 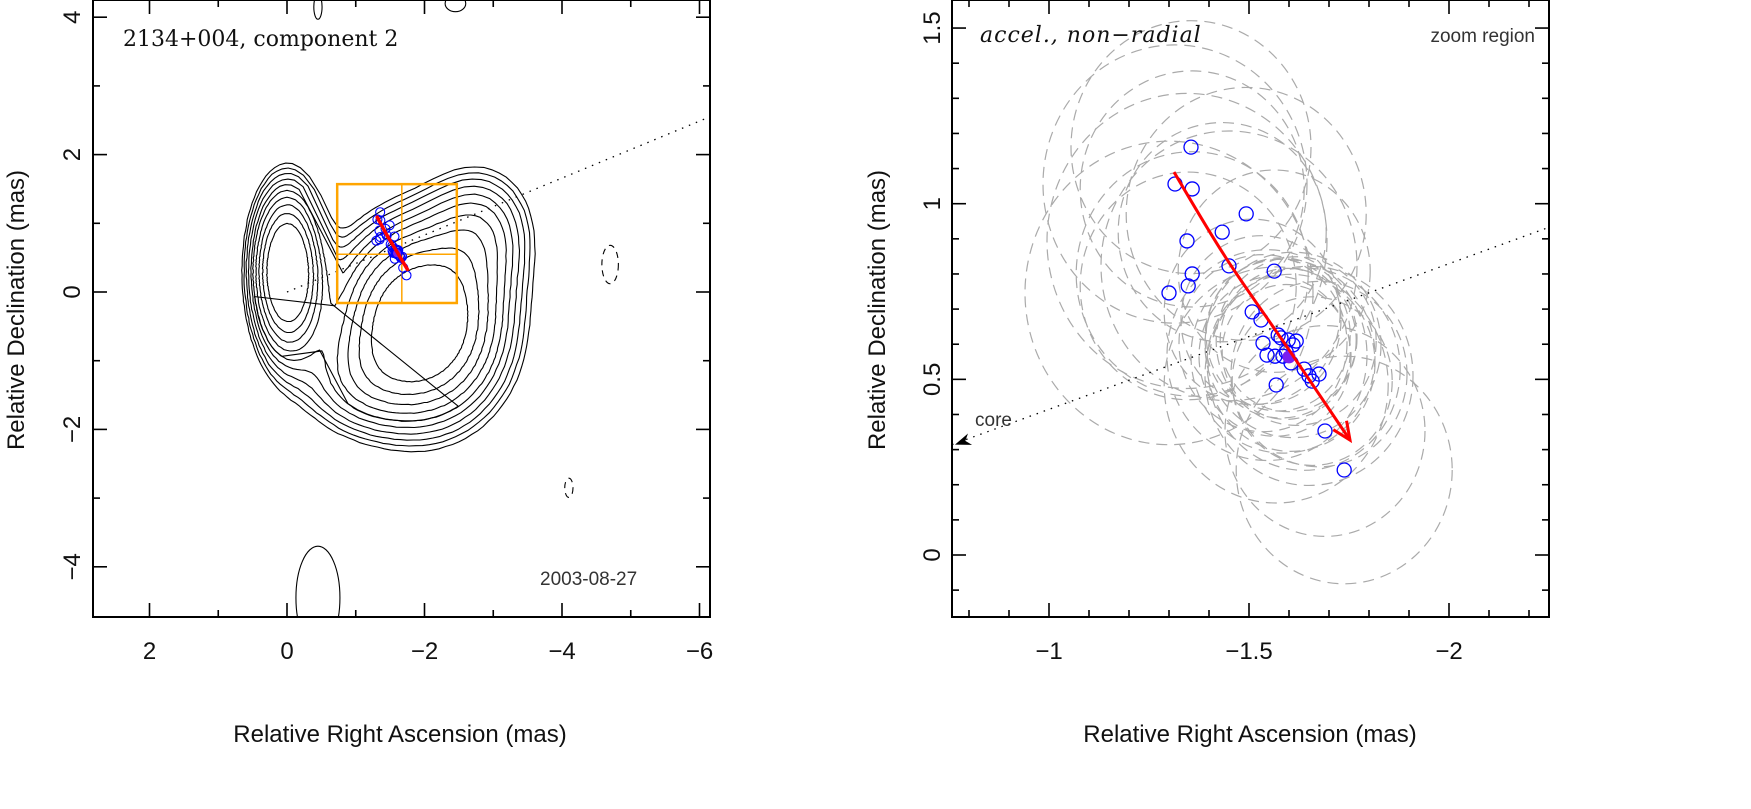 I want to click on left-x-axis-label: Relative Right Ascension (mas), so click(x=399, y=734).